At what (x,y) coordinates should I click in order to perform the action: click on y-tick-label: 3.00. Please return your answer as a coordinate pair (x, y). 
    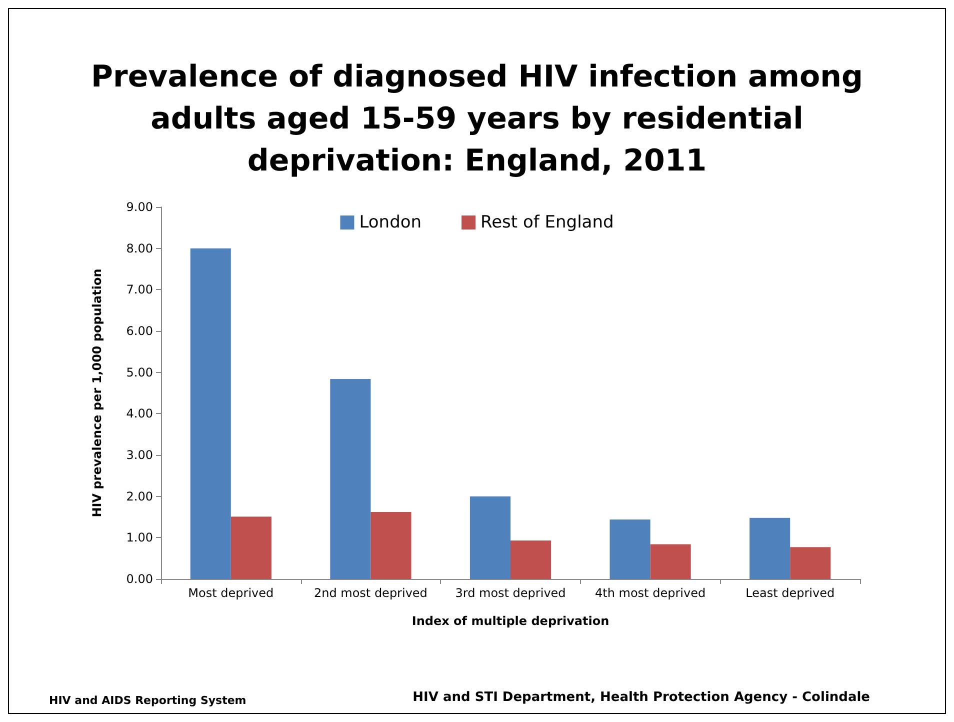
    Looking at the image, I should click on (139, 455).